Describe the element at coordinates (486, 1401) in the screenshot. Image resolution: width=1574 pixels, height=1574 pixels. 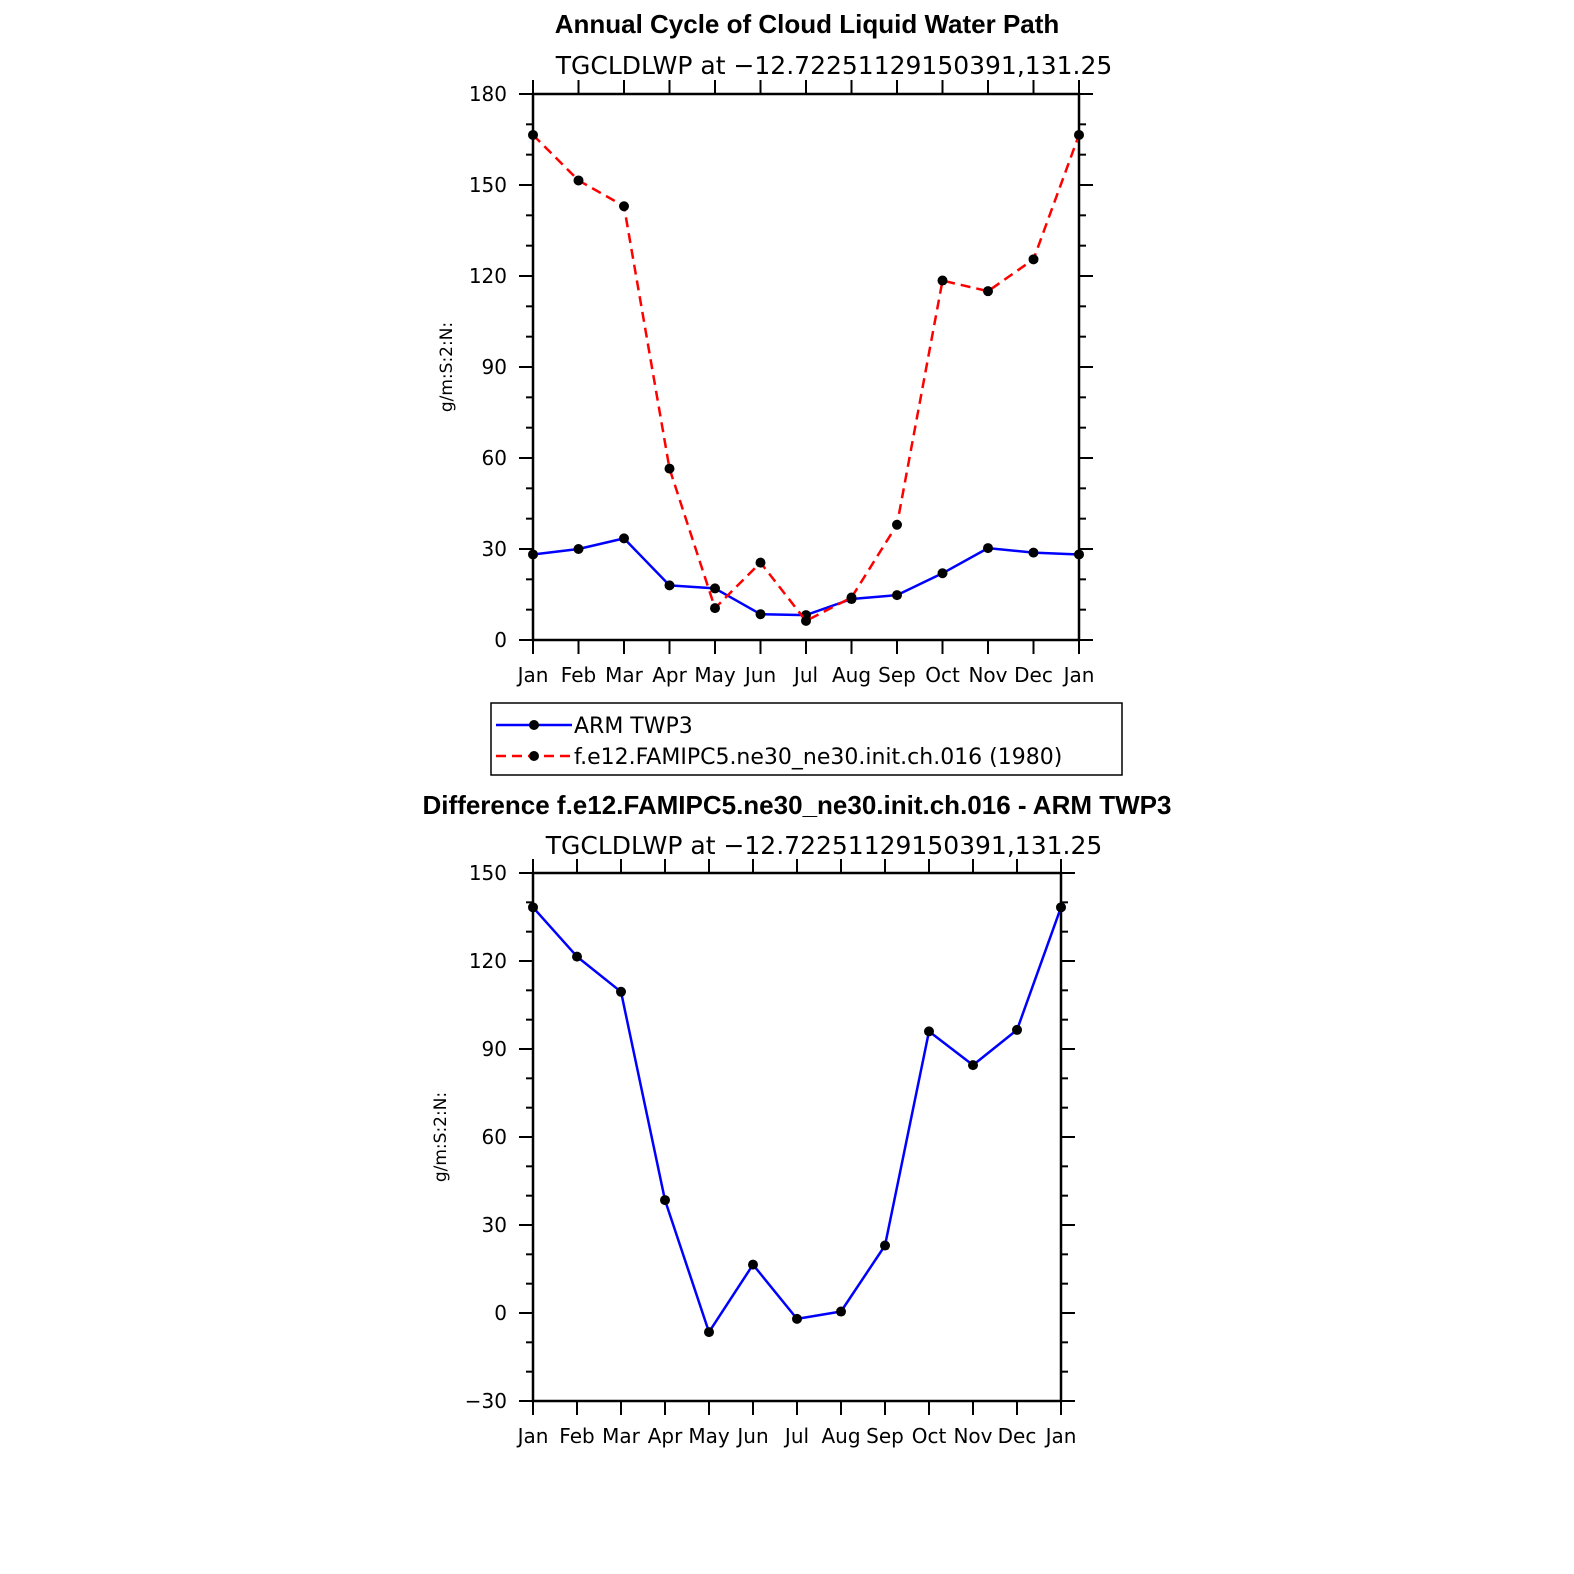
I see `y-tick-label: −30` at that location.